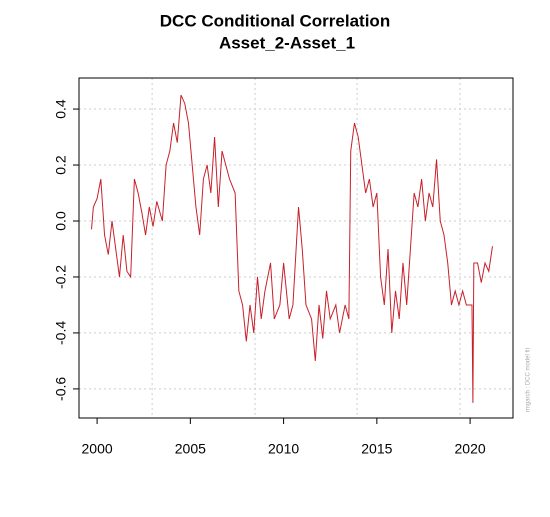  I want to click on y-tick-label: 0.0, so click(61, 221).